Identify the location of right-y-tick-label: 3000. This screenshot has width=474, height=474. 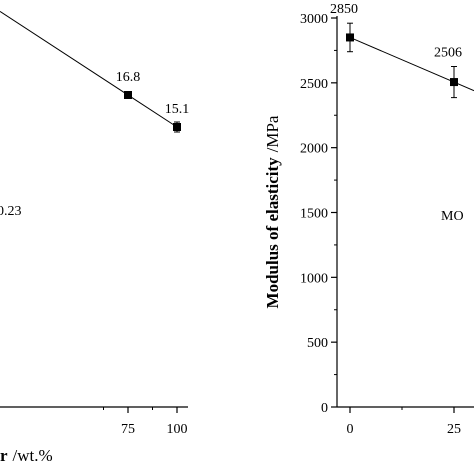
(314, 19).